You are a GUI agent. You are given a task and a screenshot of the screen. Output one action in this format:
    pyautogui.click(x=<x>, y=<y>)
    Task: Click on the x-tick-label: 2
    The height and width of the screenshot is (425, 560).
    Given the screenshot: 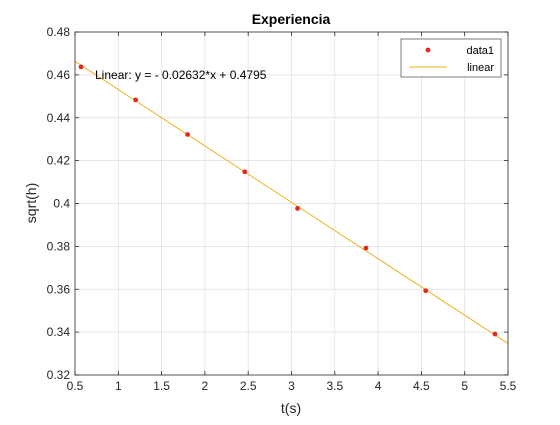 What is the action you would take?
    pyautogui.click(x=205, y=386)
    